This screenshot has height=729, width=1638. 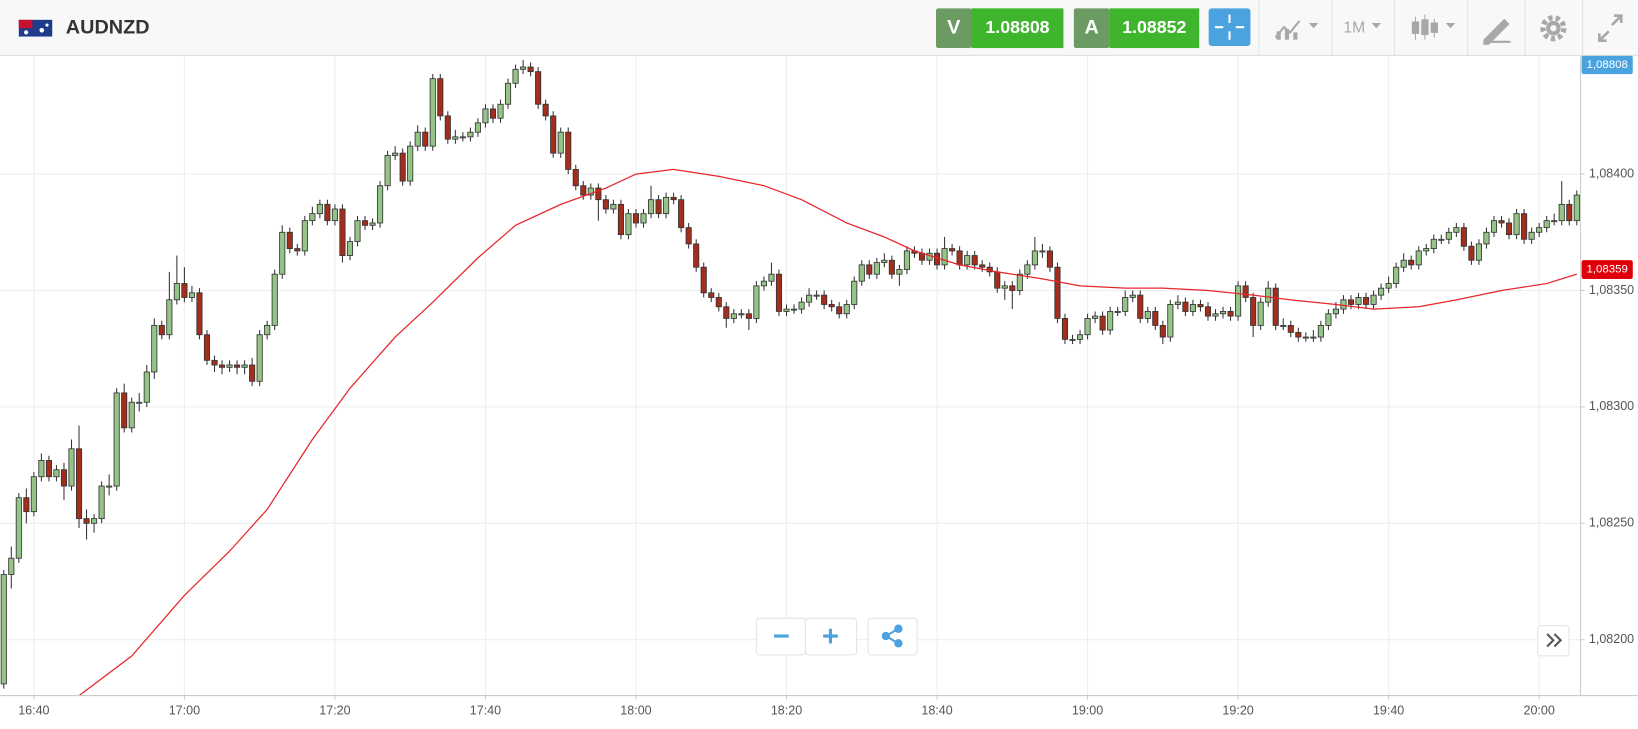 I want to click on crosshair-button, so click(x=1229, y=27).